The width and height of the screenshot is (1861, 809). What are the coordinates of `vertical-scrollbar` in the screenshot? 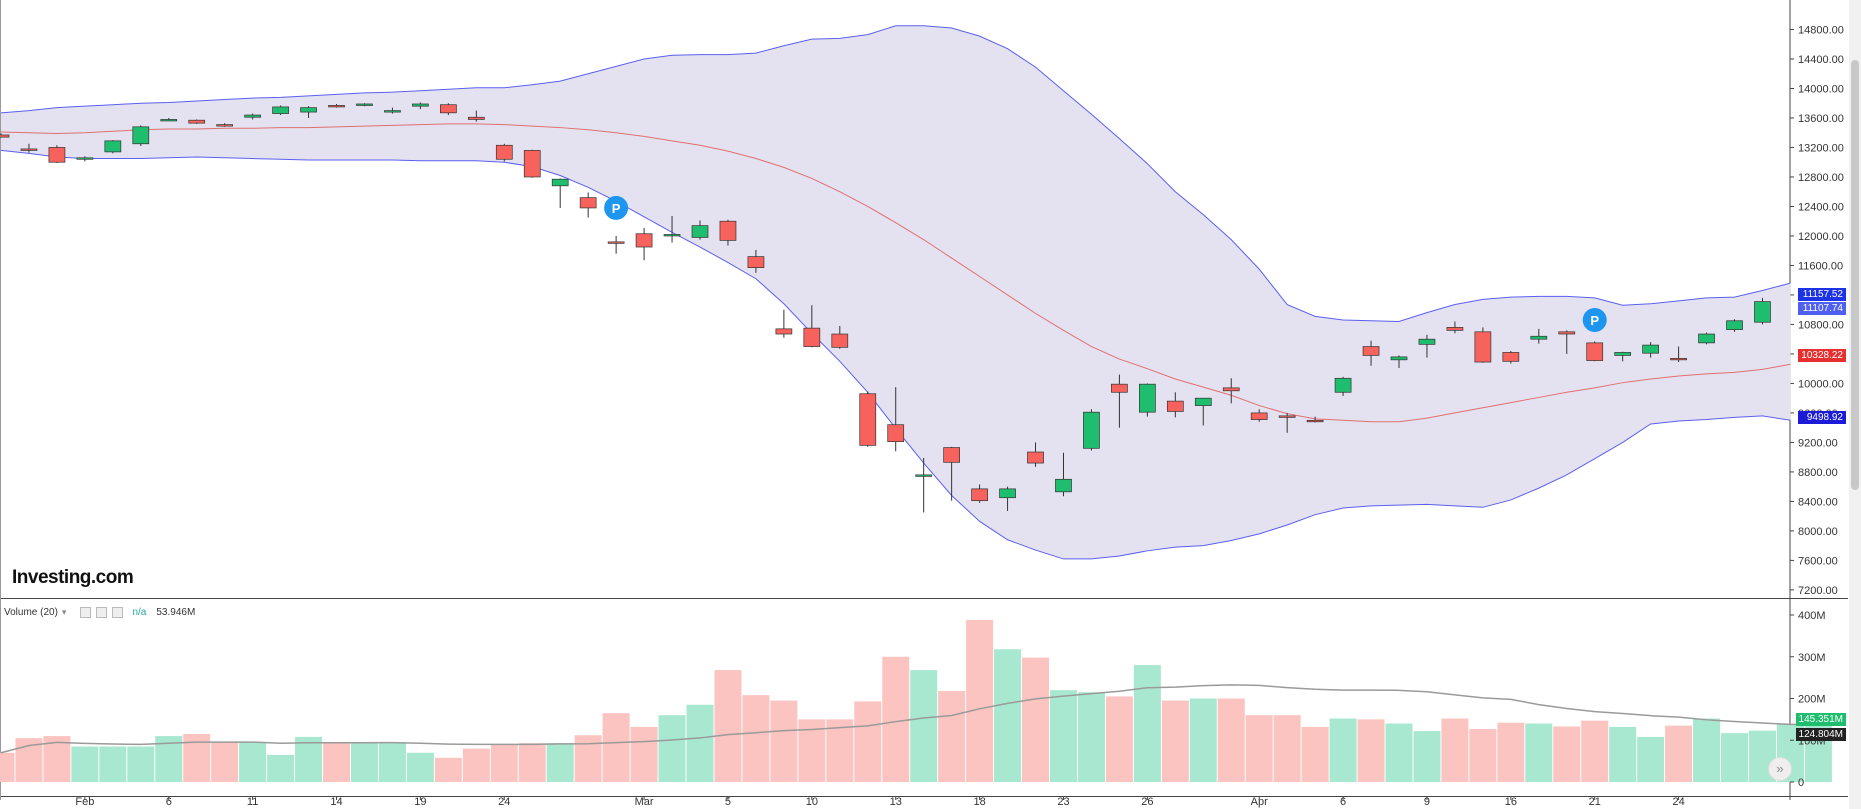 It's located at (1855, 404).